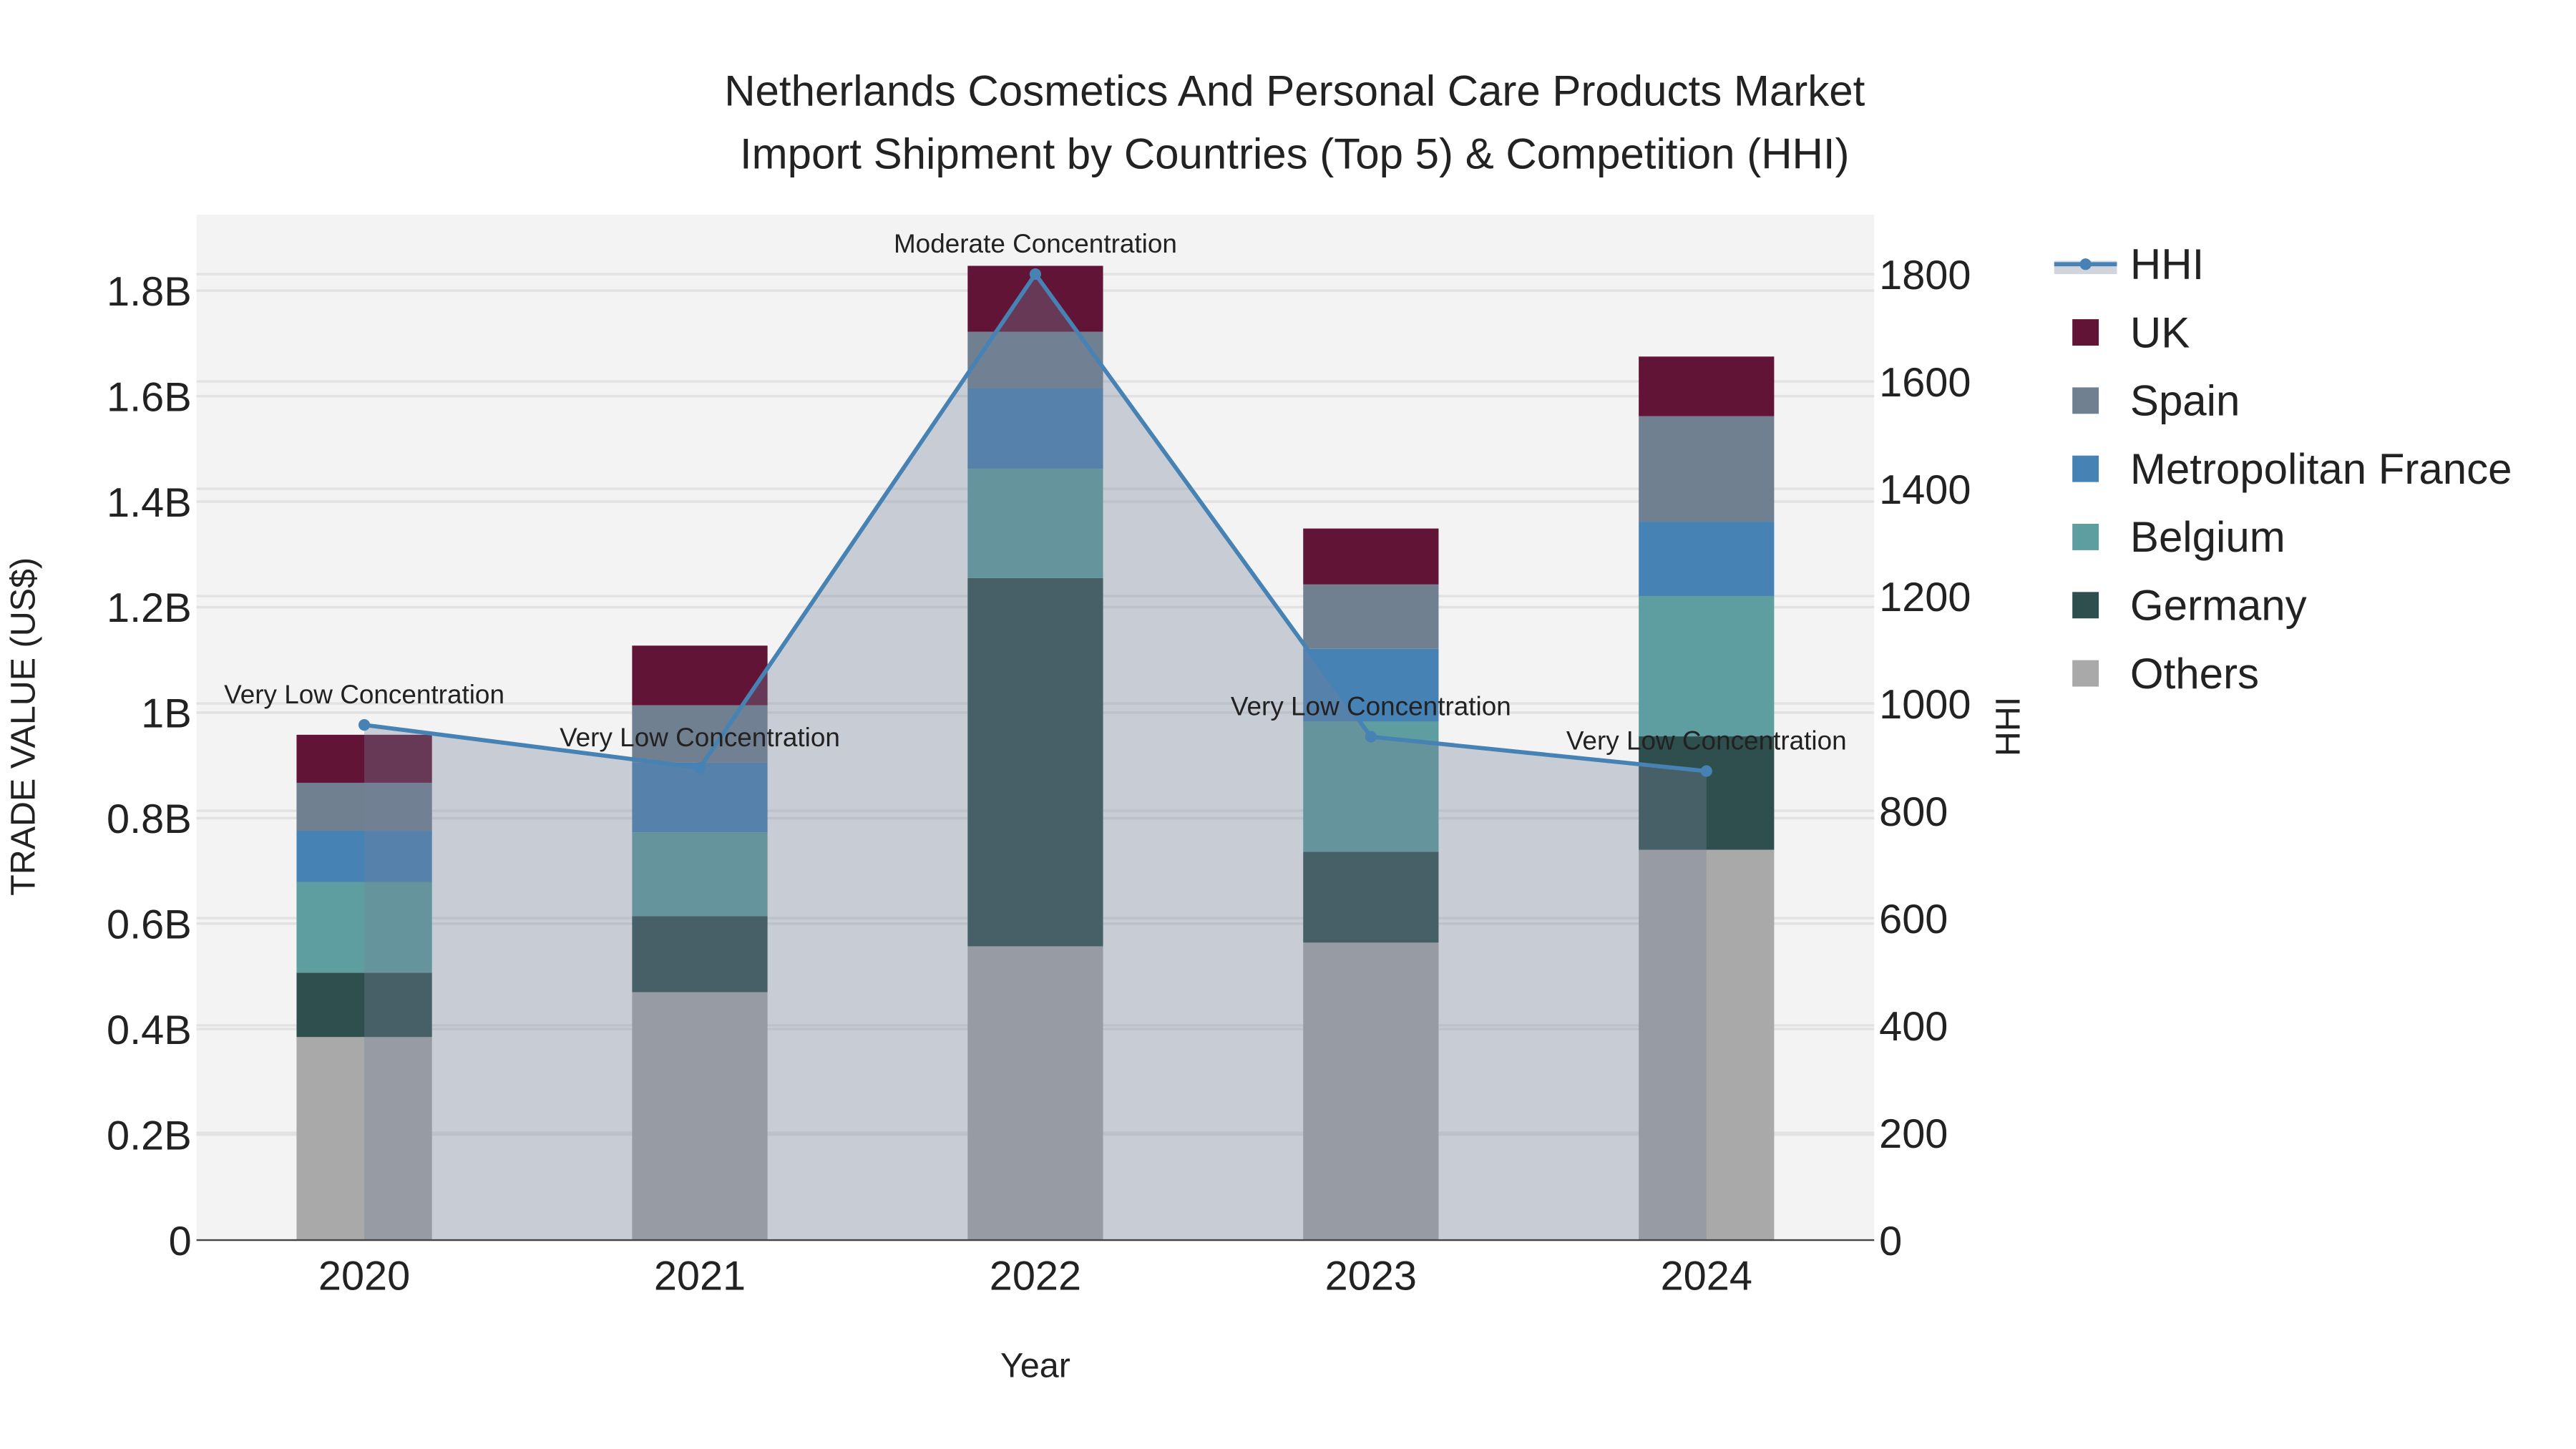 The width and height of the screenshot is (2576, 1449). What do you see at coordinates (149, 503) in the screenshot?
I see `y-tick-label: 1.4B` at bounding box center [149, 503].